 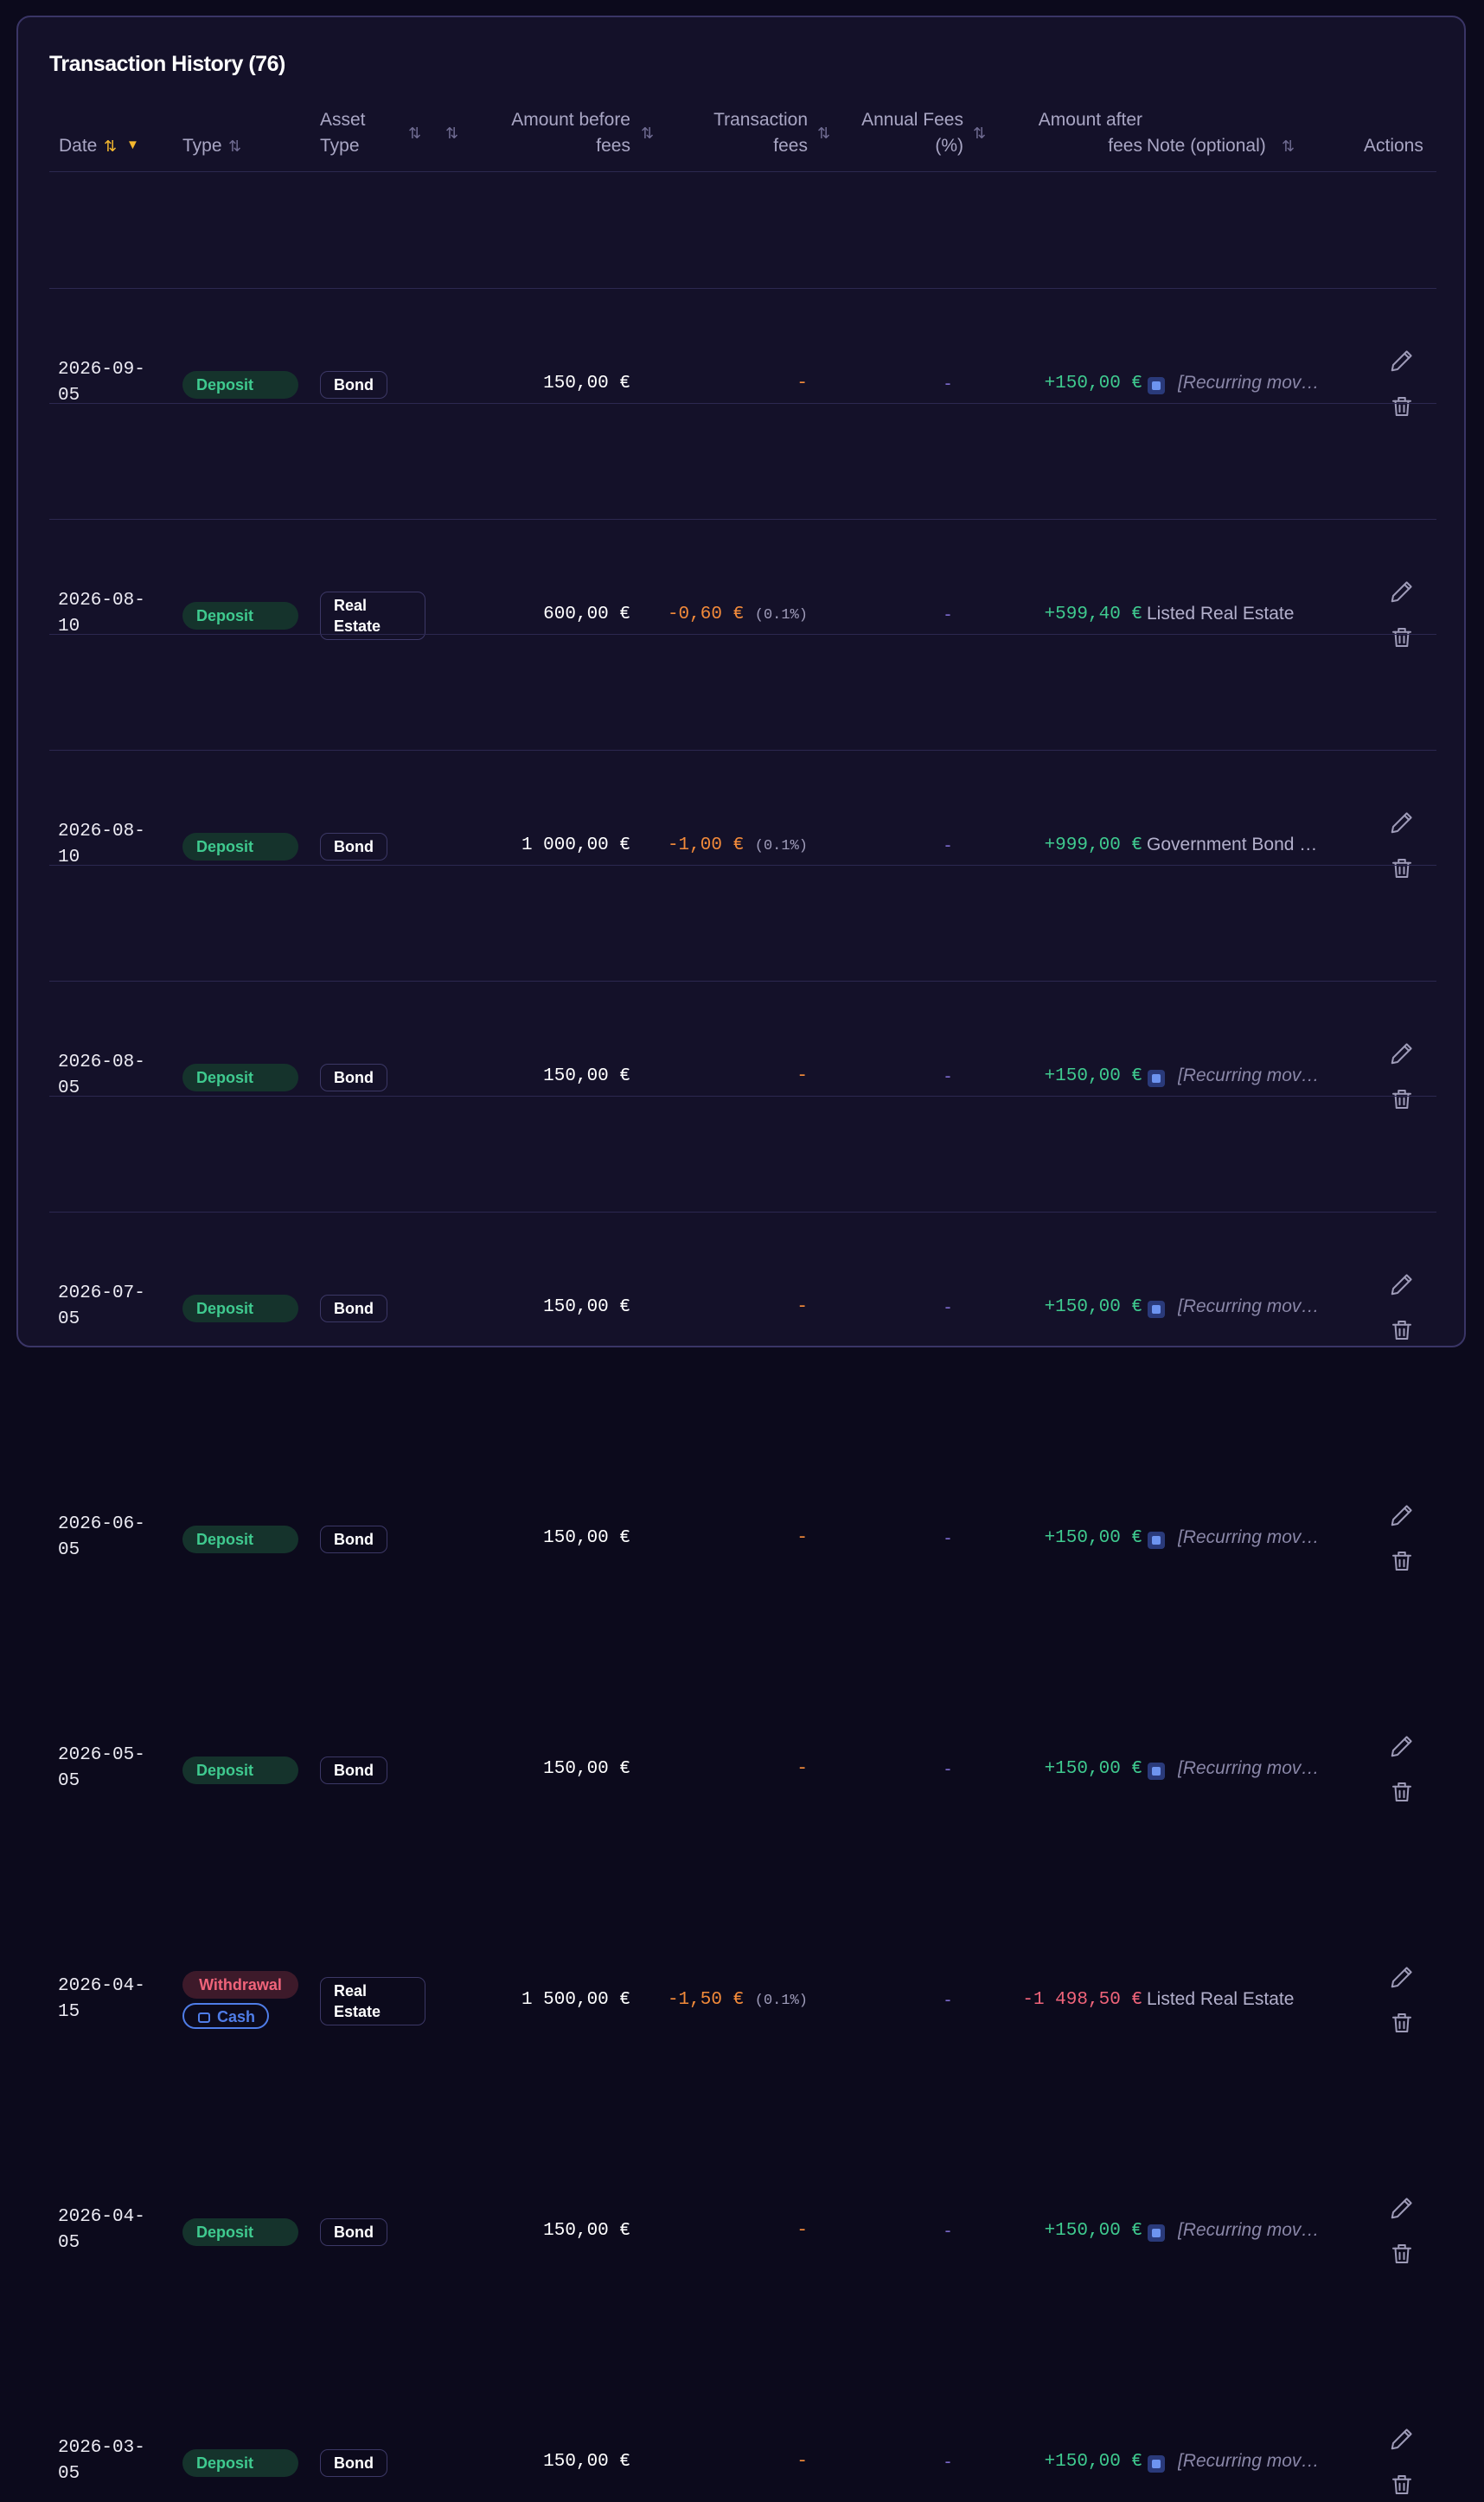 What do you see at coordinates (240, 1985) in the screenshot?
I see `type-badge-withdrawal: Withdrawal` at bounding box center [240, 1985].